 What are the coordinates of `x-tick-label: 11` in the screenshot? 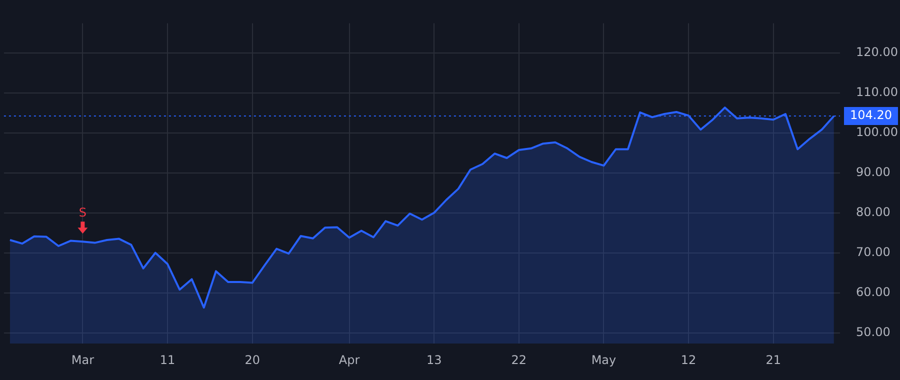 It's located at (168, 359).